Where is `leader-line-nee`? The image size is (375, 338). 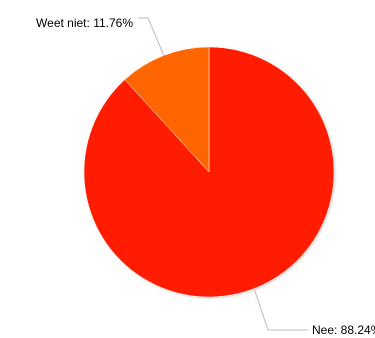 leader-line-nee is located at coordinates (280, 309).